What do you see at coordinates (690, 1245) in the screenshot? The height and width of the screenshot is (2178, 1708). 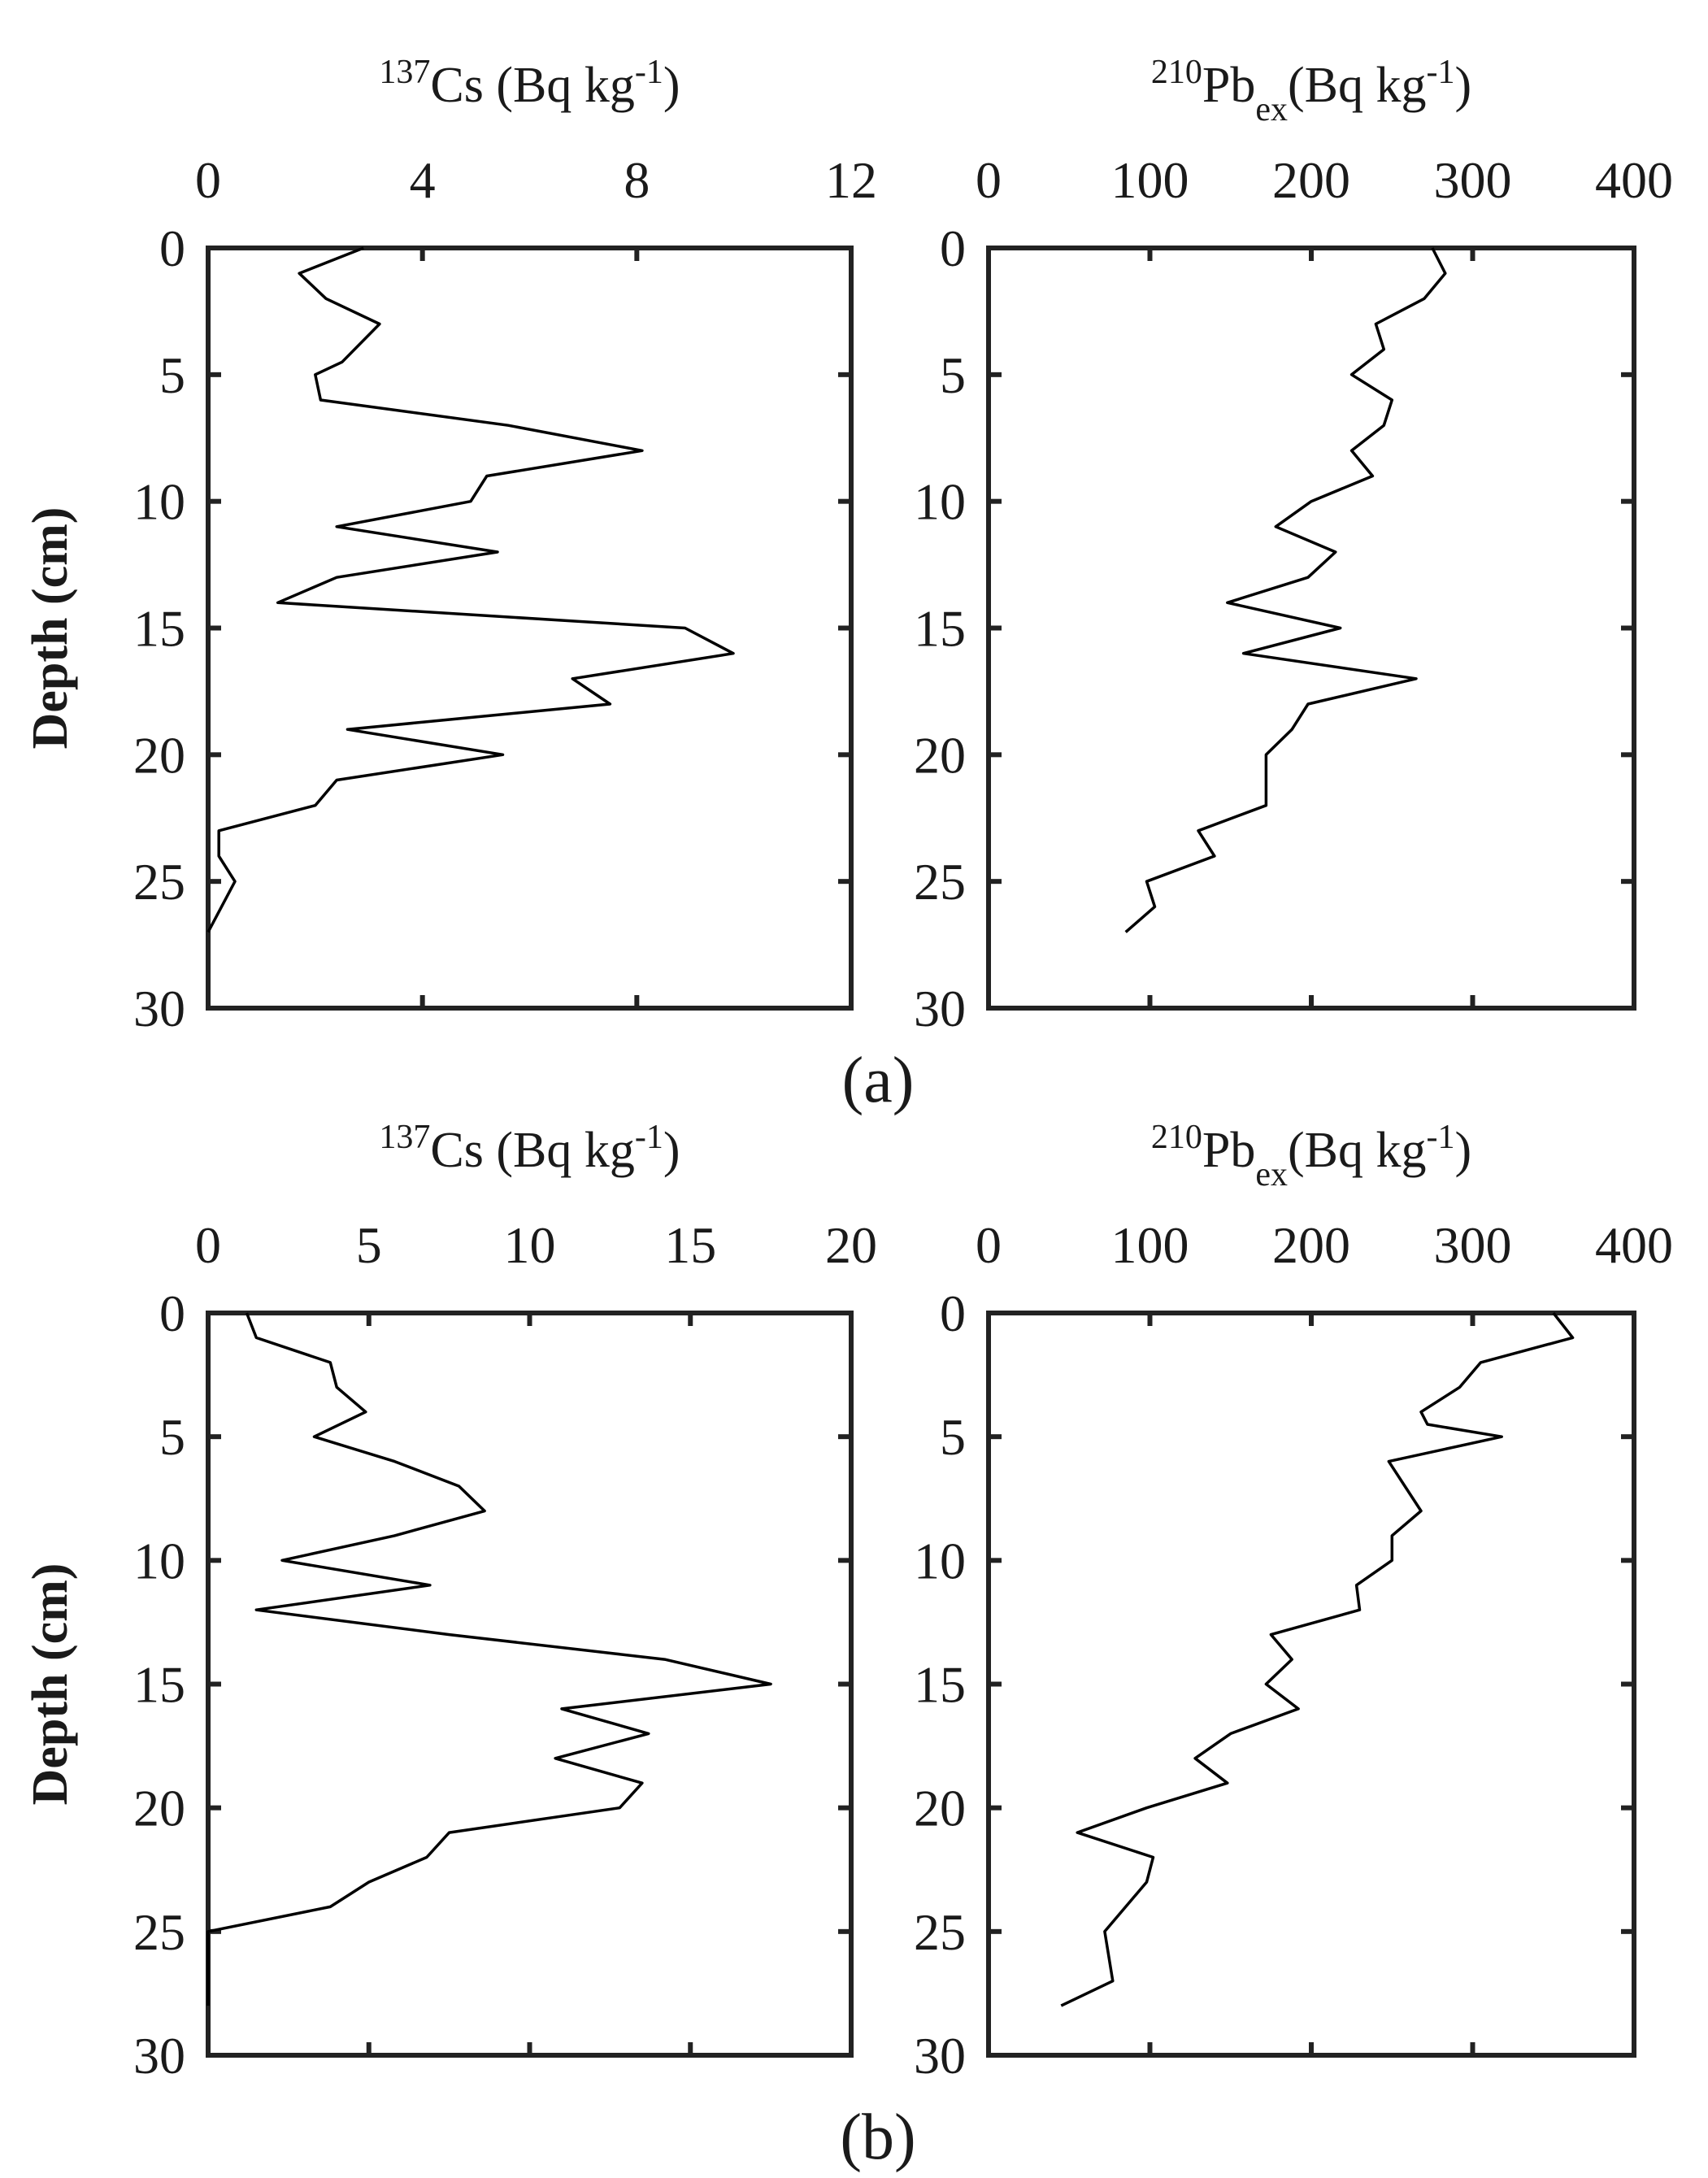 I see `x-tick-label: 15` at bounding box center [690, 1245].